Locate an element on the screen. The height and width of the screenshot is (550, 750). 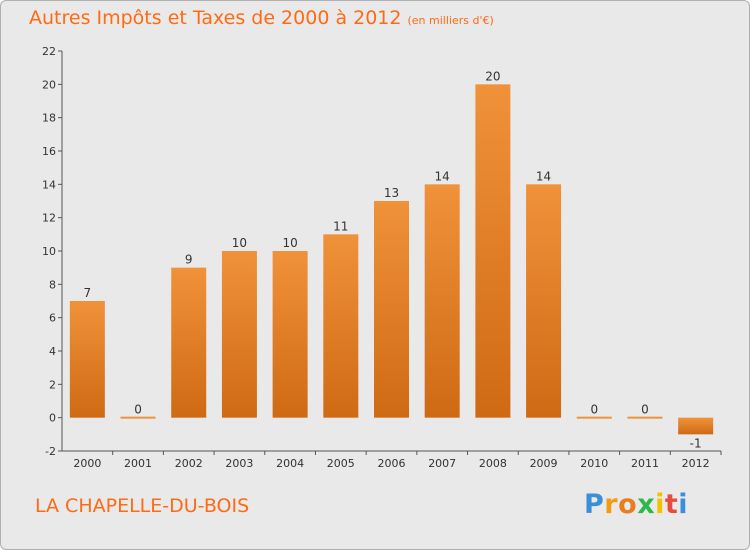
data-label: 9 is located at coordinates (189, 260).